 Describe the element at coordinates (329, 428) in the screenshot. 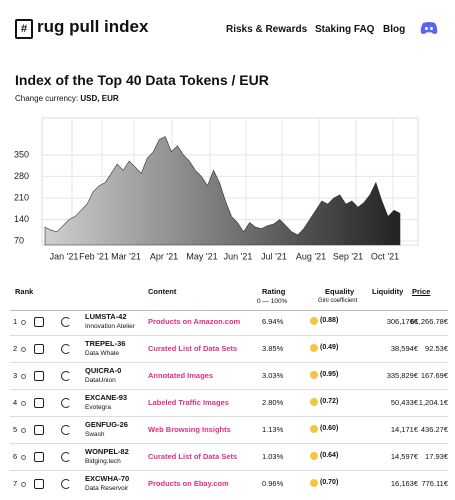

I see `gini: (0.60)` at that location.